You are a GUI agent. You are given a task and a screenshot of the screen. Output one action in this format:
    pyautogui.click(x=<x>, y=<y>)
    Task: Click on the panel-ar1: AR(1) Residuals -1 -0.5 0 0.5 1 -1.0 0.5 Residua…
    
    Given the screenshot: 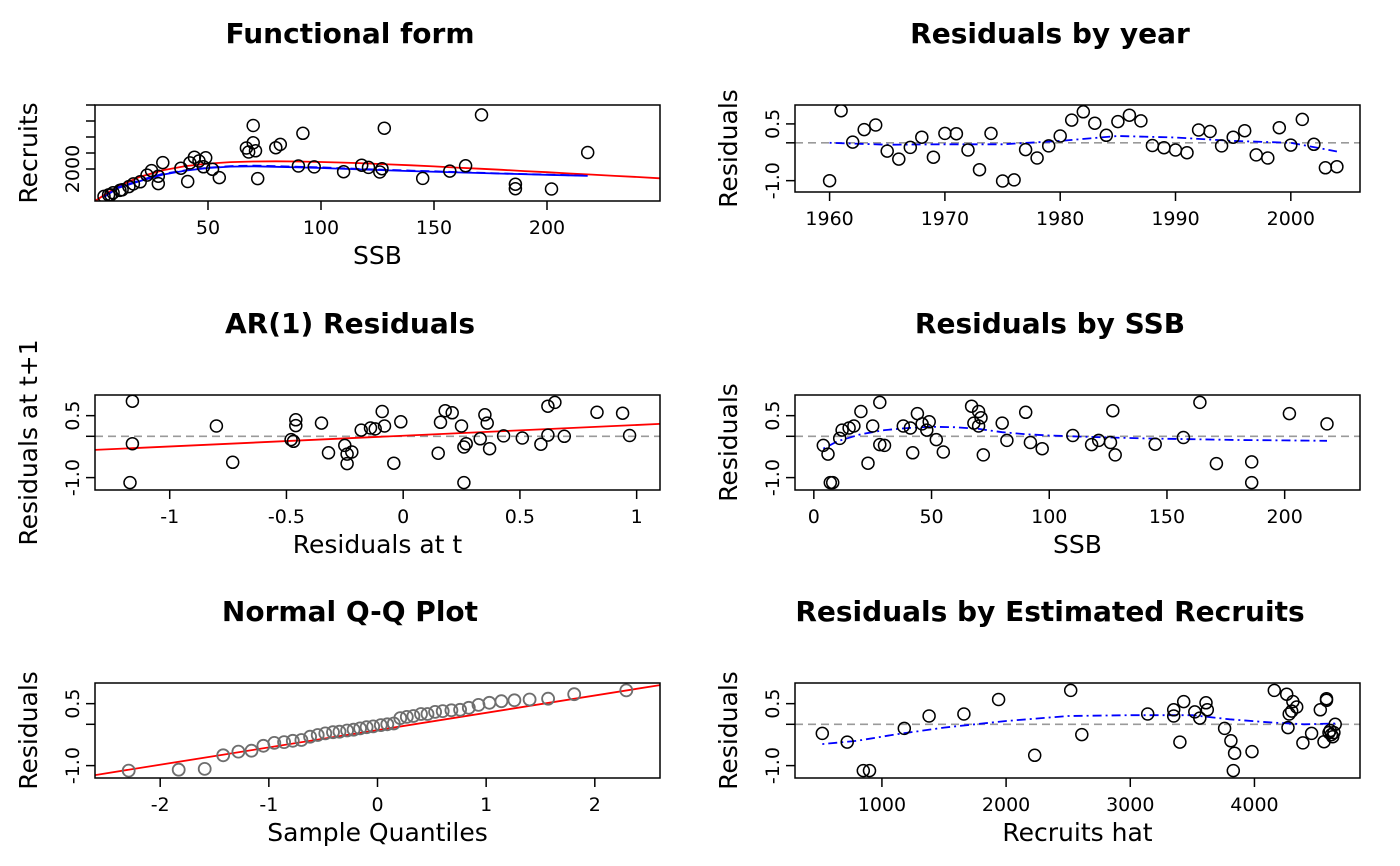 What is the action you would take?
    pyautogui.click(x=337, y=433)
    